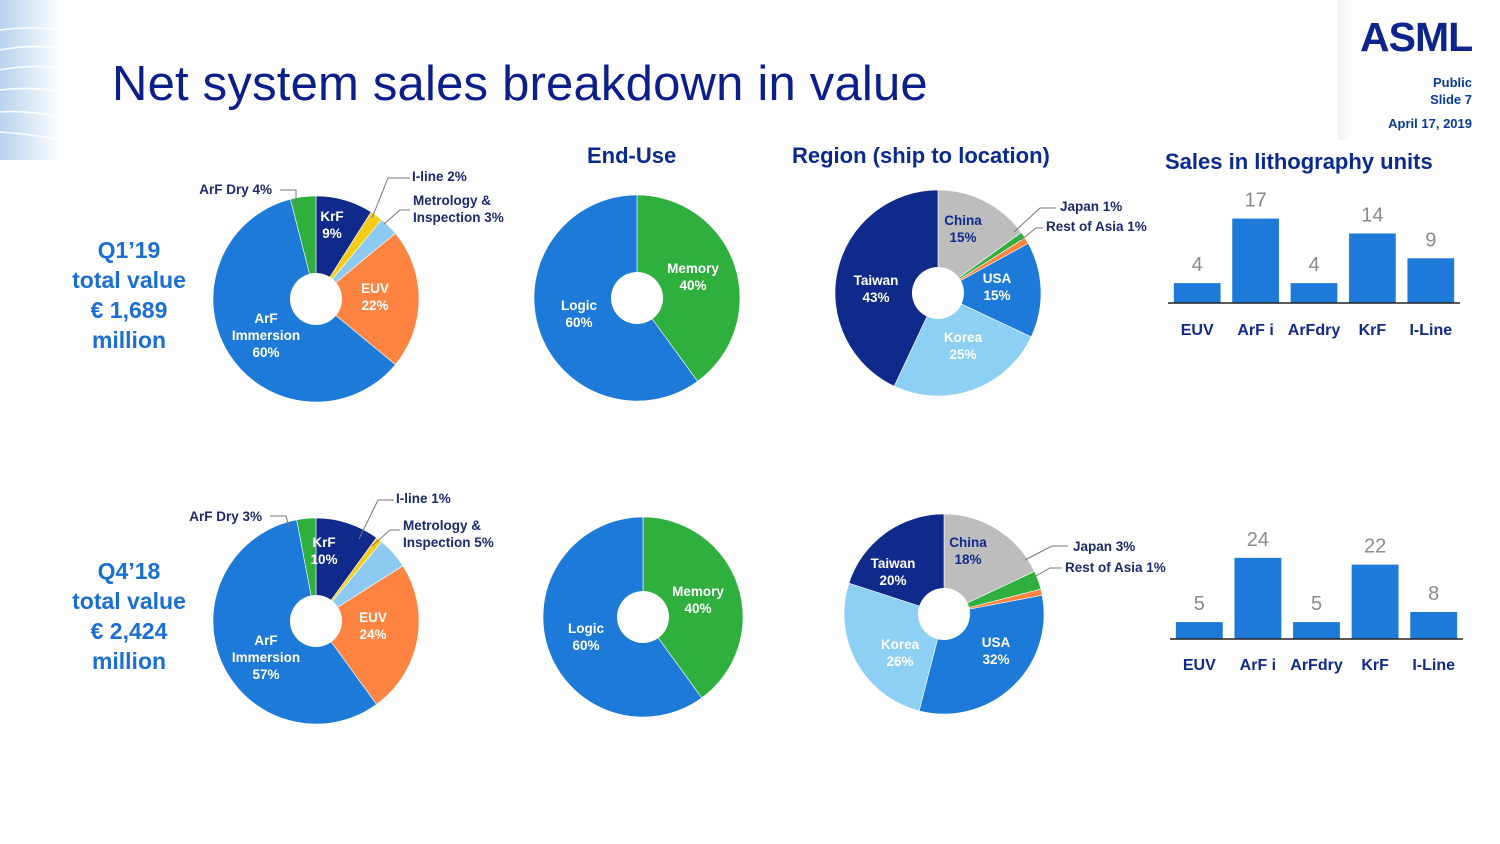  I want to click on pie-label-arf-immersion: 60%, so click(265, 352).